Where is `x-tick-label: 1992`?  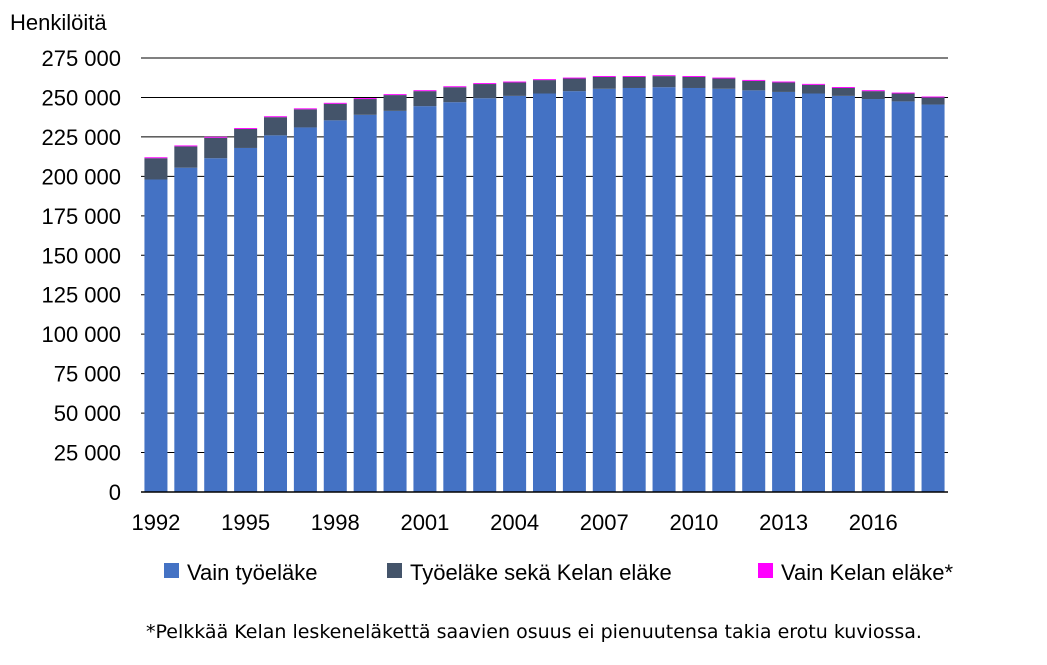 x-tick-label: 1992 is located at coordinates (155, 522).